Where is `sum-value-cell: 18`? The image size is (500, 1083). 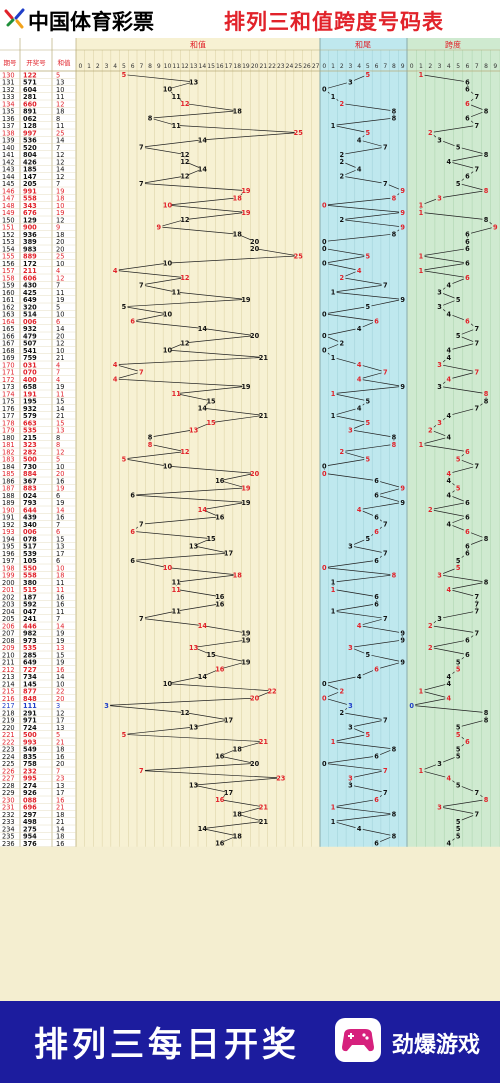
sum-value-cell: 18 is located at coordinates (60, 815).